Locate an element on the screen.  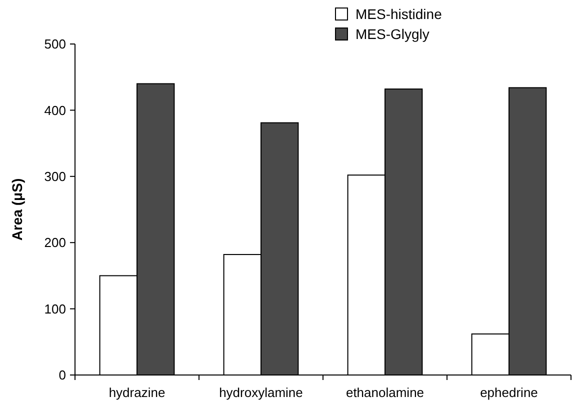
legend-label: MES-histidine is located at coordinates (399, 14).